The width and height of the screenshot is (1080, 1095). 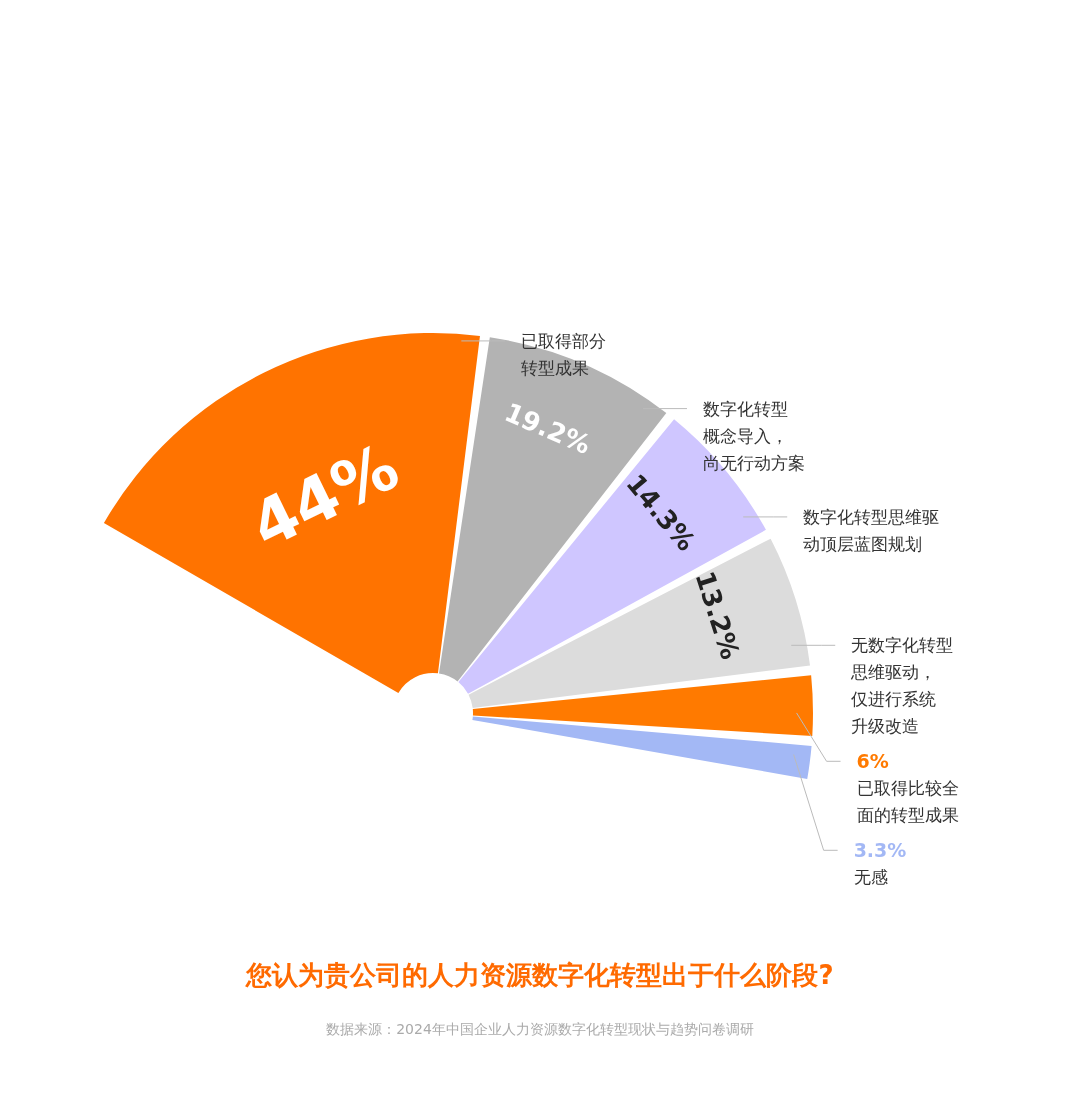 What do you see at coordinates (540, 1030) in the screenshot?
I see `source-note: 数据来源：2024年中国企业人力资源数字化转型现状与趋势问卷调研` at bounding box center [540, 1030].